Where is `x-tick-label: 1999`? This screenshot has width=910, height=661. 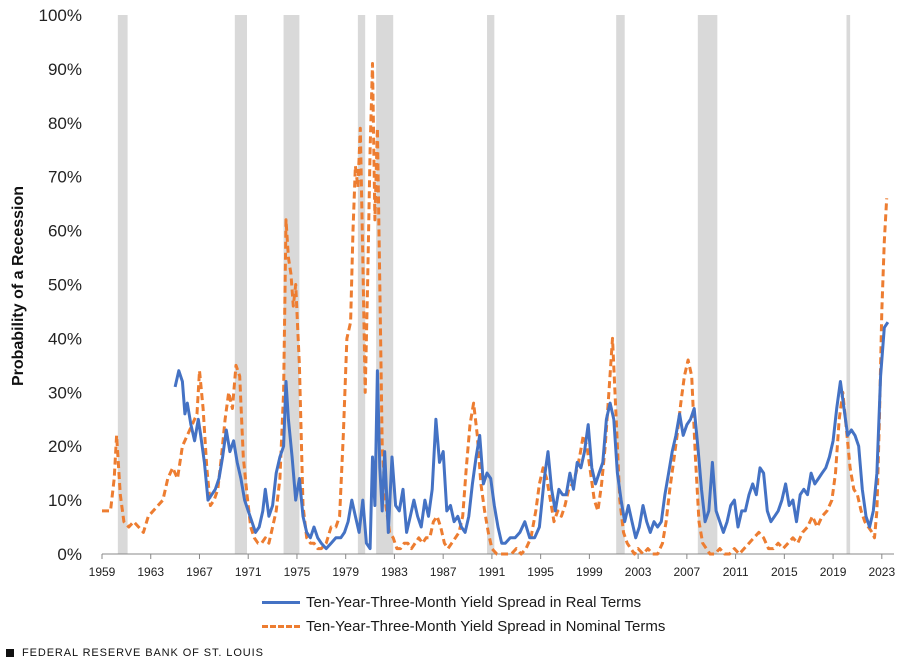
x-tick-label: 1999 is located at coordinates (589, 572).